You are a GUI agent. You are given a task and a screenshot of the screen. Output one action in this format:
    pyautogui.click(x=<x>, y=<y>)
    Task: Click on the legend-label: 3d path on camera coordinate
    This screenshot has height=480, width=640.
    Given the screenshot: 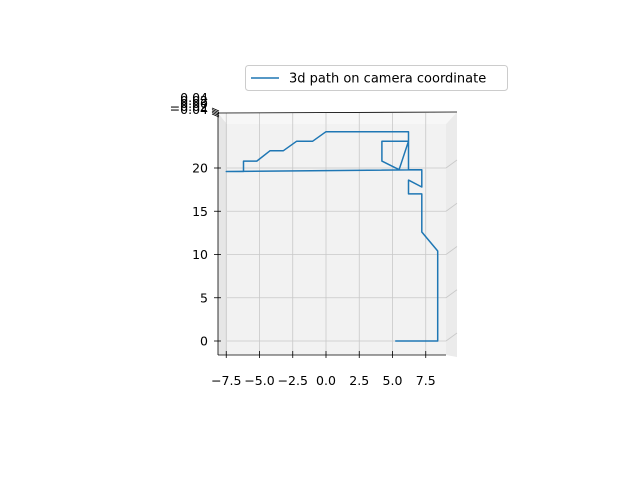 What is the action you would take?
    pyautogui.click(x=387, y=79)
    